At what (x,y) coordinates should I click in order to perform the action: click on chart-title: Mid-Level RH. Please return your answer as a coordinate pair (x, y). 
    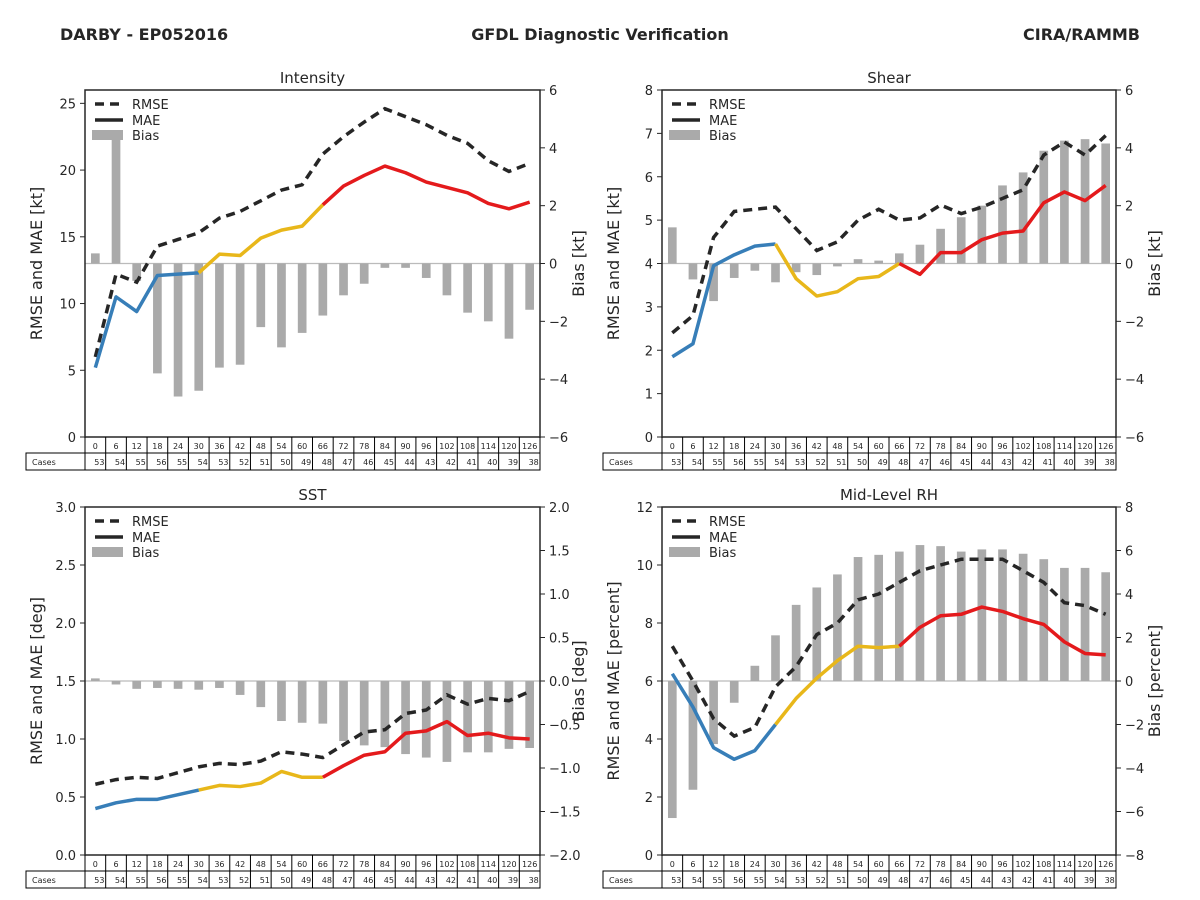
    Looking at the image, I should click on (889, 495).